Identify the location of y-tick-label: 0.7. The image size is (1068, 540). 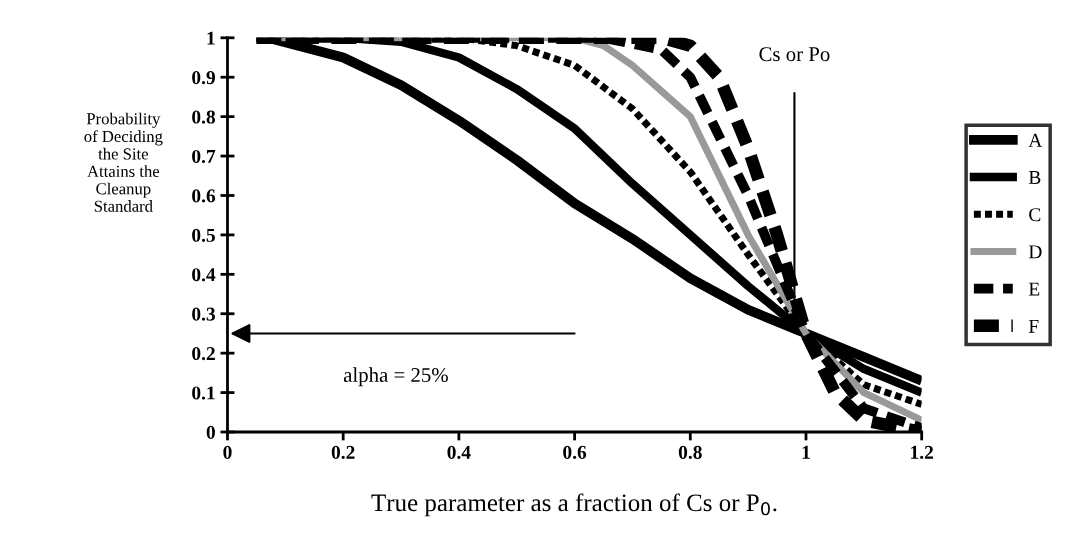
(204, 156).